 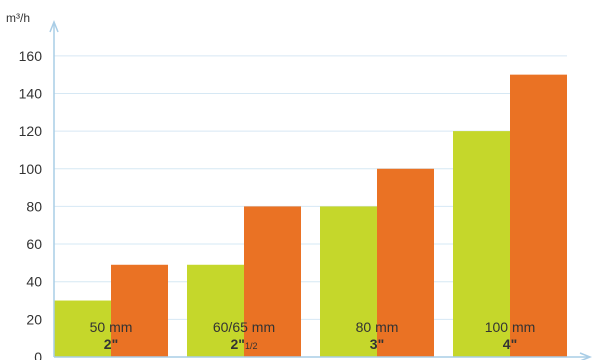 What do you see at coordinates (251, 346) in the screenshot?
I see `category-fraction: 1/2` at bounding box center [251, 346].